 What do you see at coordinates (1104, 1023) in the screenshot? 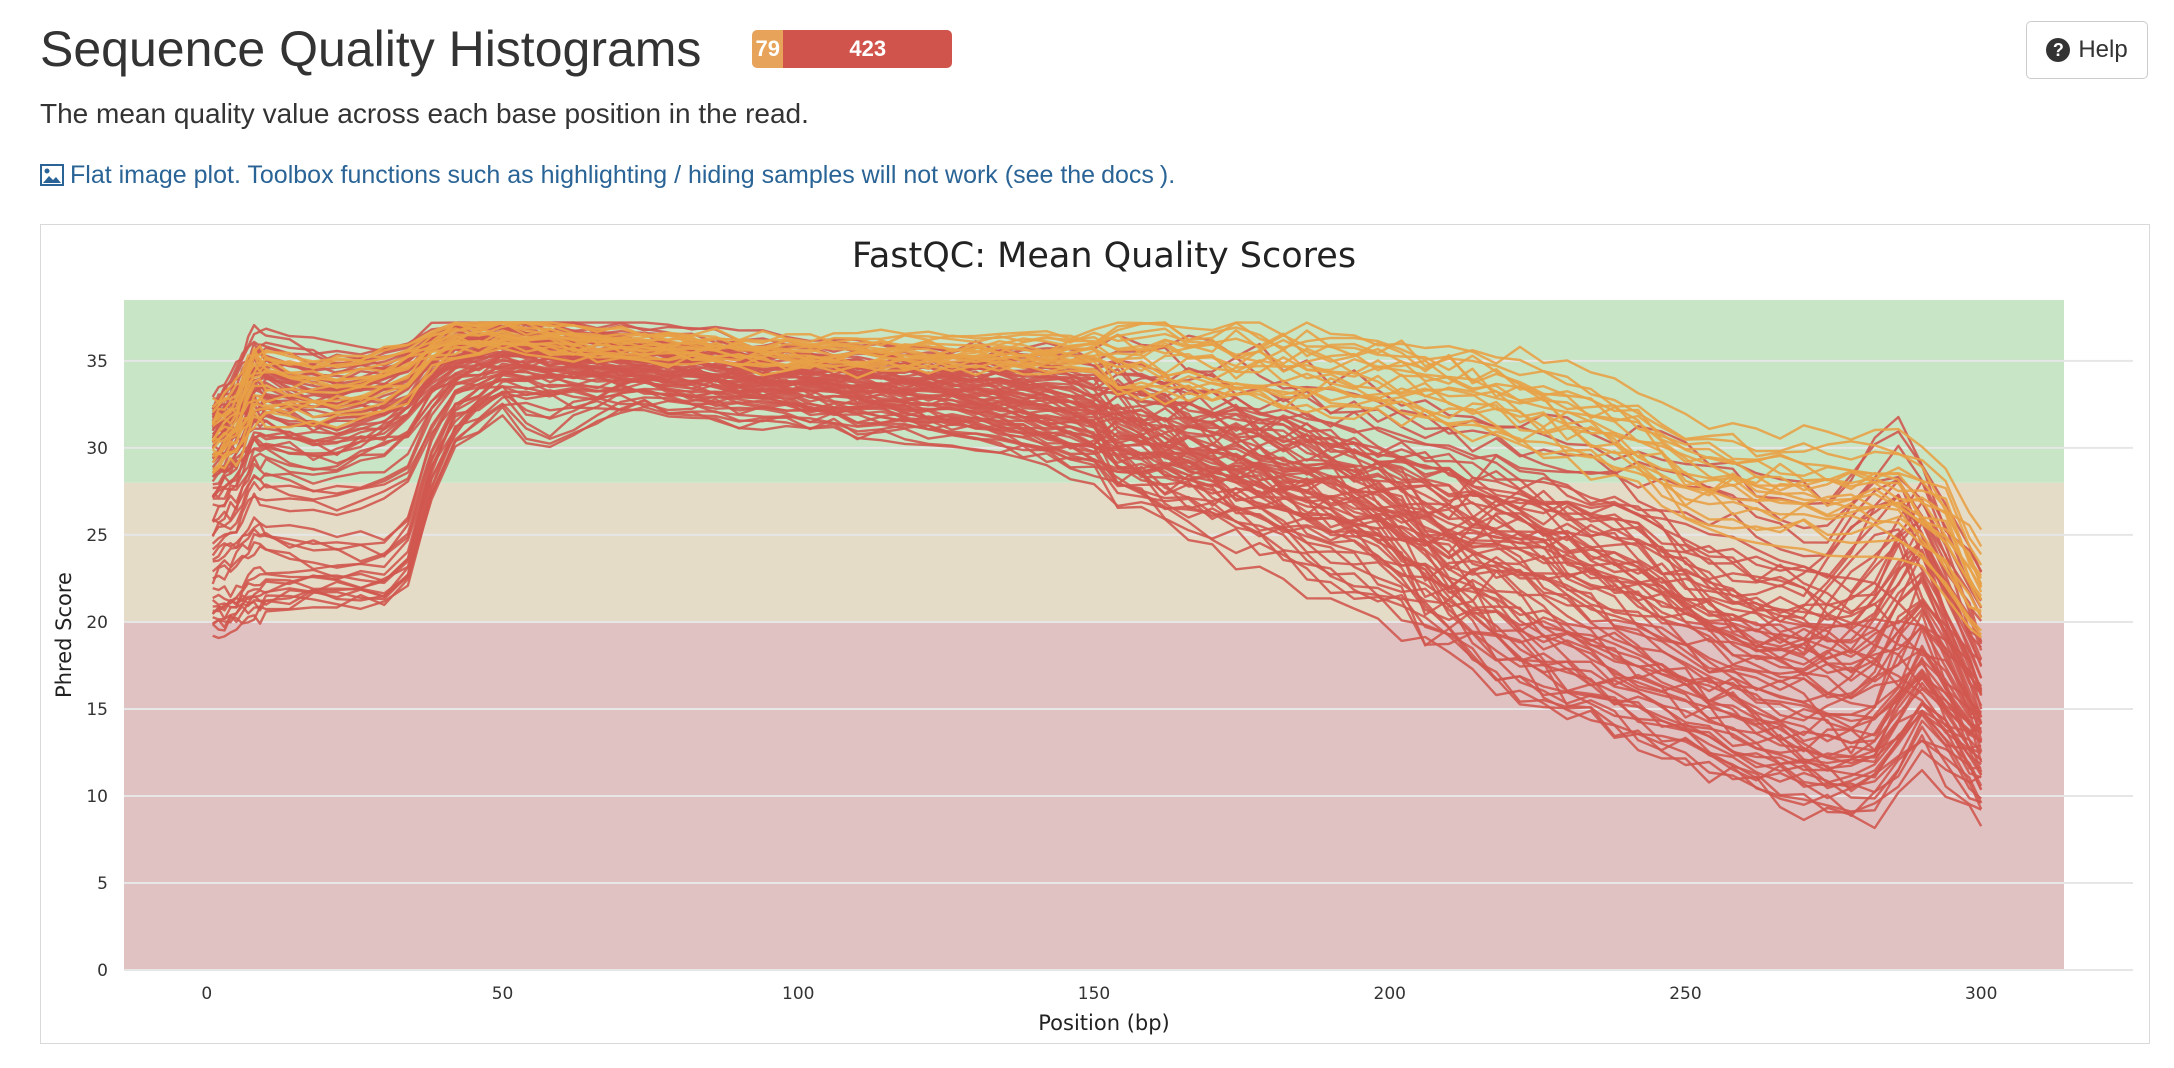
I see `x-axis-label: Position (bp)` at bounding box center [1104, 1023].